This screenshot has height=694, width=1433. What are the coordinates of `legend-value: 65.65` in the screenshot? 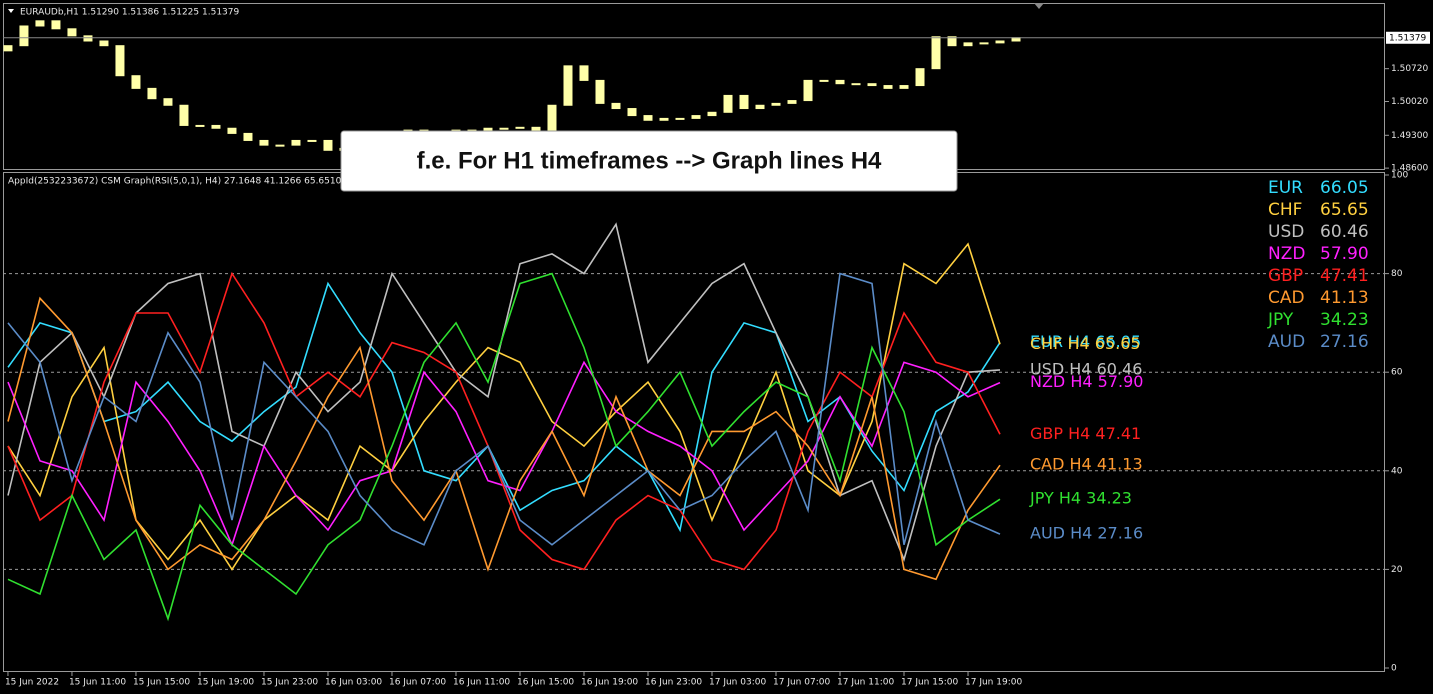 It's located at (1344, 210).